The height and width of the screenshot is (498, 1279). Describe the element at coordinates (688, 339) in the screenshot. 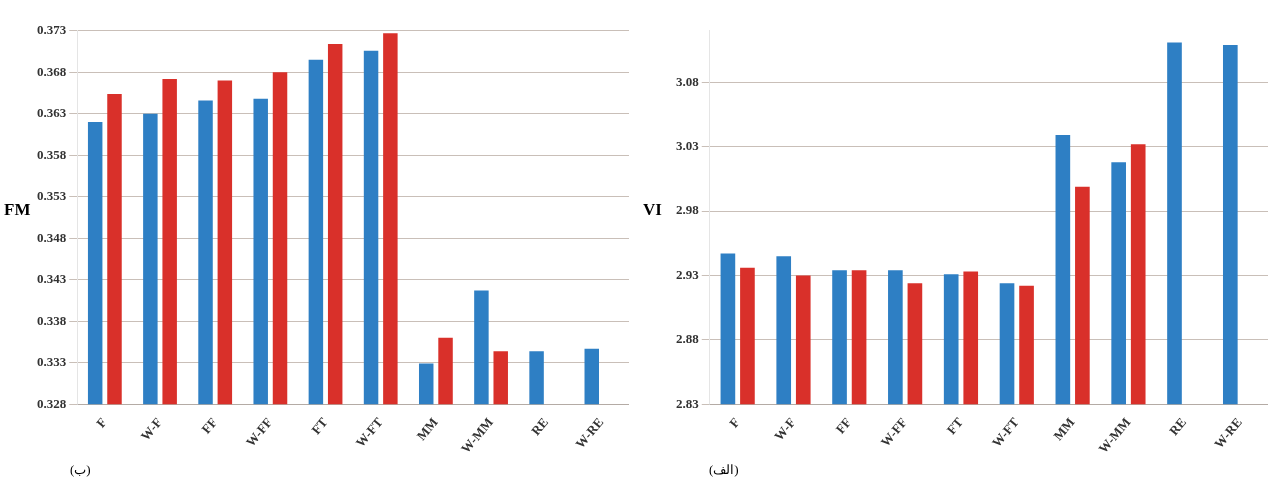

I see `y-tick-label: 2.88` at that location.